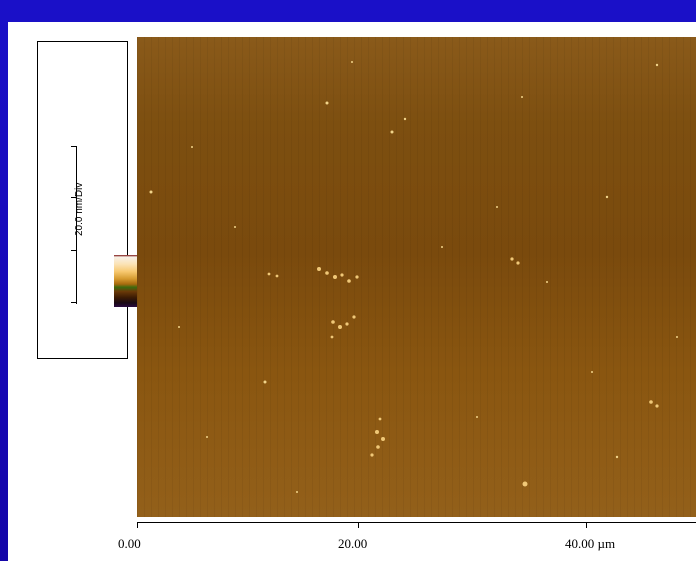 This screenshot has width=696, height=561. What do you see at coordinates (129, 543) in the screenshot?
I see `x-tick-label: 0.00` at bounding box center [129, 543].